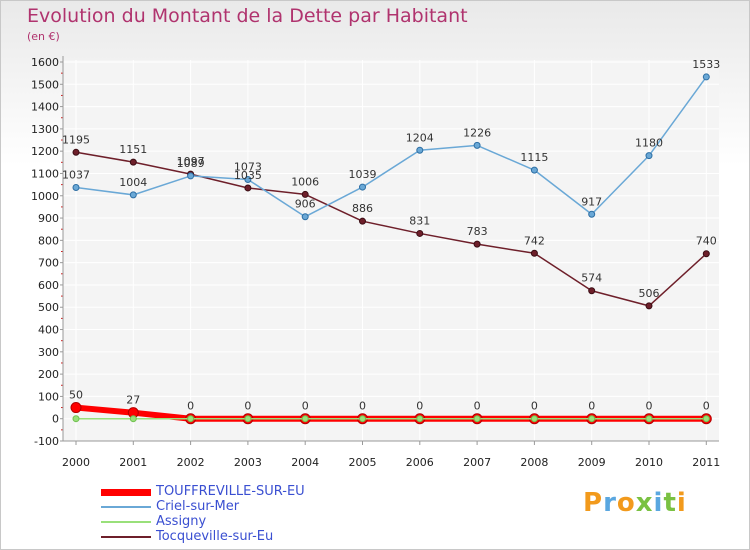 Image resolution: width=750 pixels, height=550 pixels. What do you see at coordinates (45, 173) in the screenshot?
I see `y-tick-label: 1100` at bounding box center [45, 173].